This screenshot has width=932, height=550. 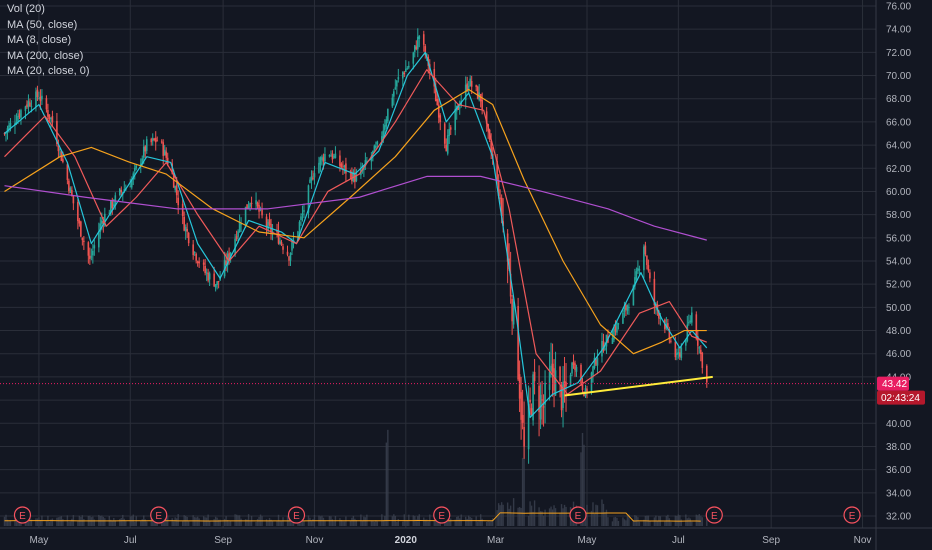 I want to click on price-tick-label: 52.00, so click(x=898, y=285).